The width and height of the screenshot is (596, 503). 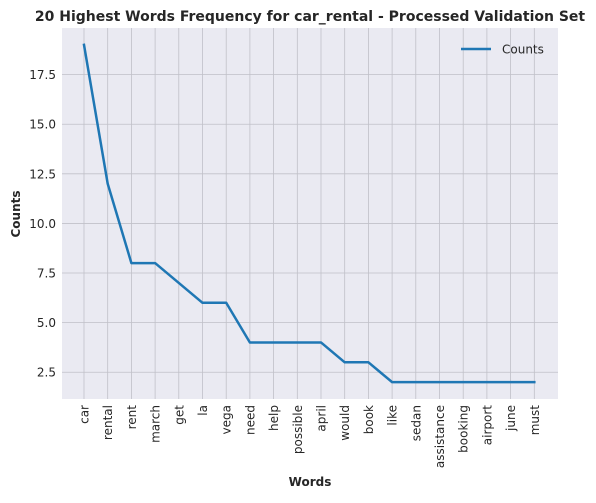 What do you see at coordinates (85, 414) in the screenshot?
I see `x-tick-label: car` at bounding box center [85, 414].